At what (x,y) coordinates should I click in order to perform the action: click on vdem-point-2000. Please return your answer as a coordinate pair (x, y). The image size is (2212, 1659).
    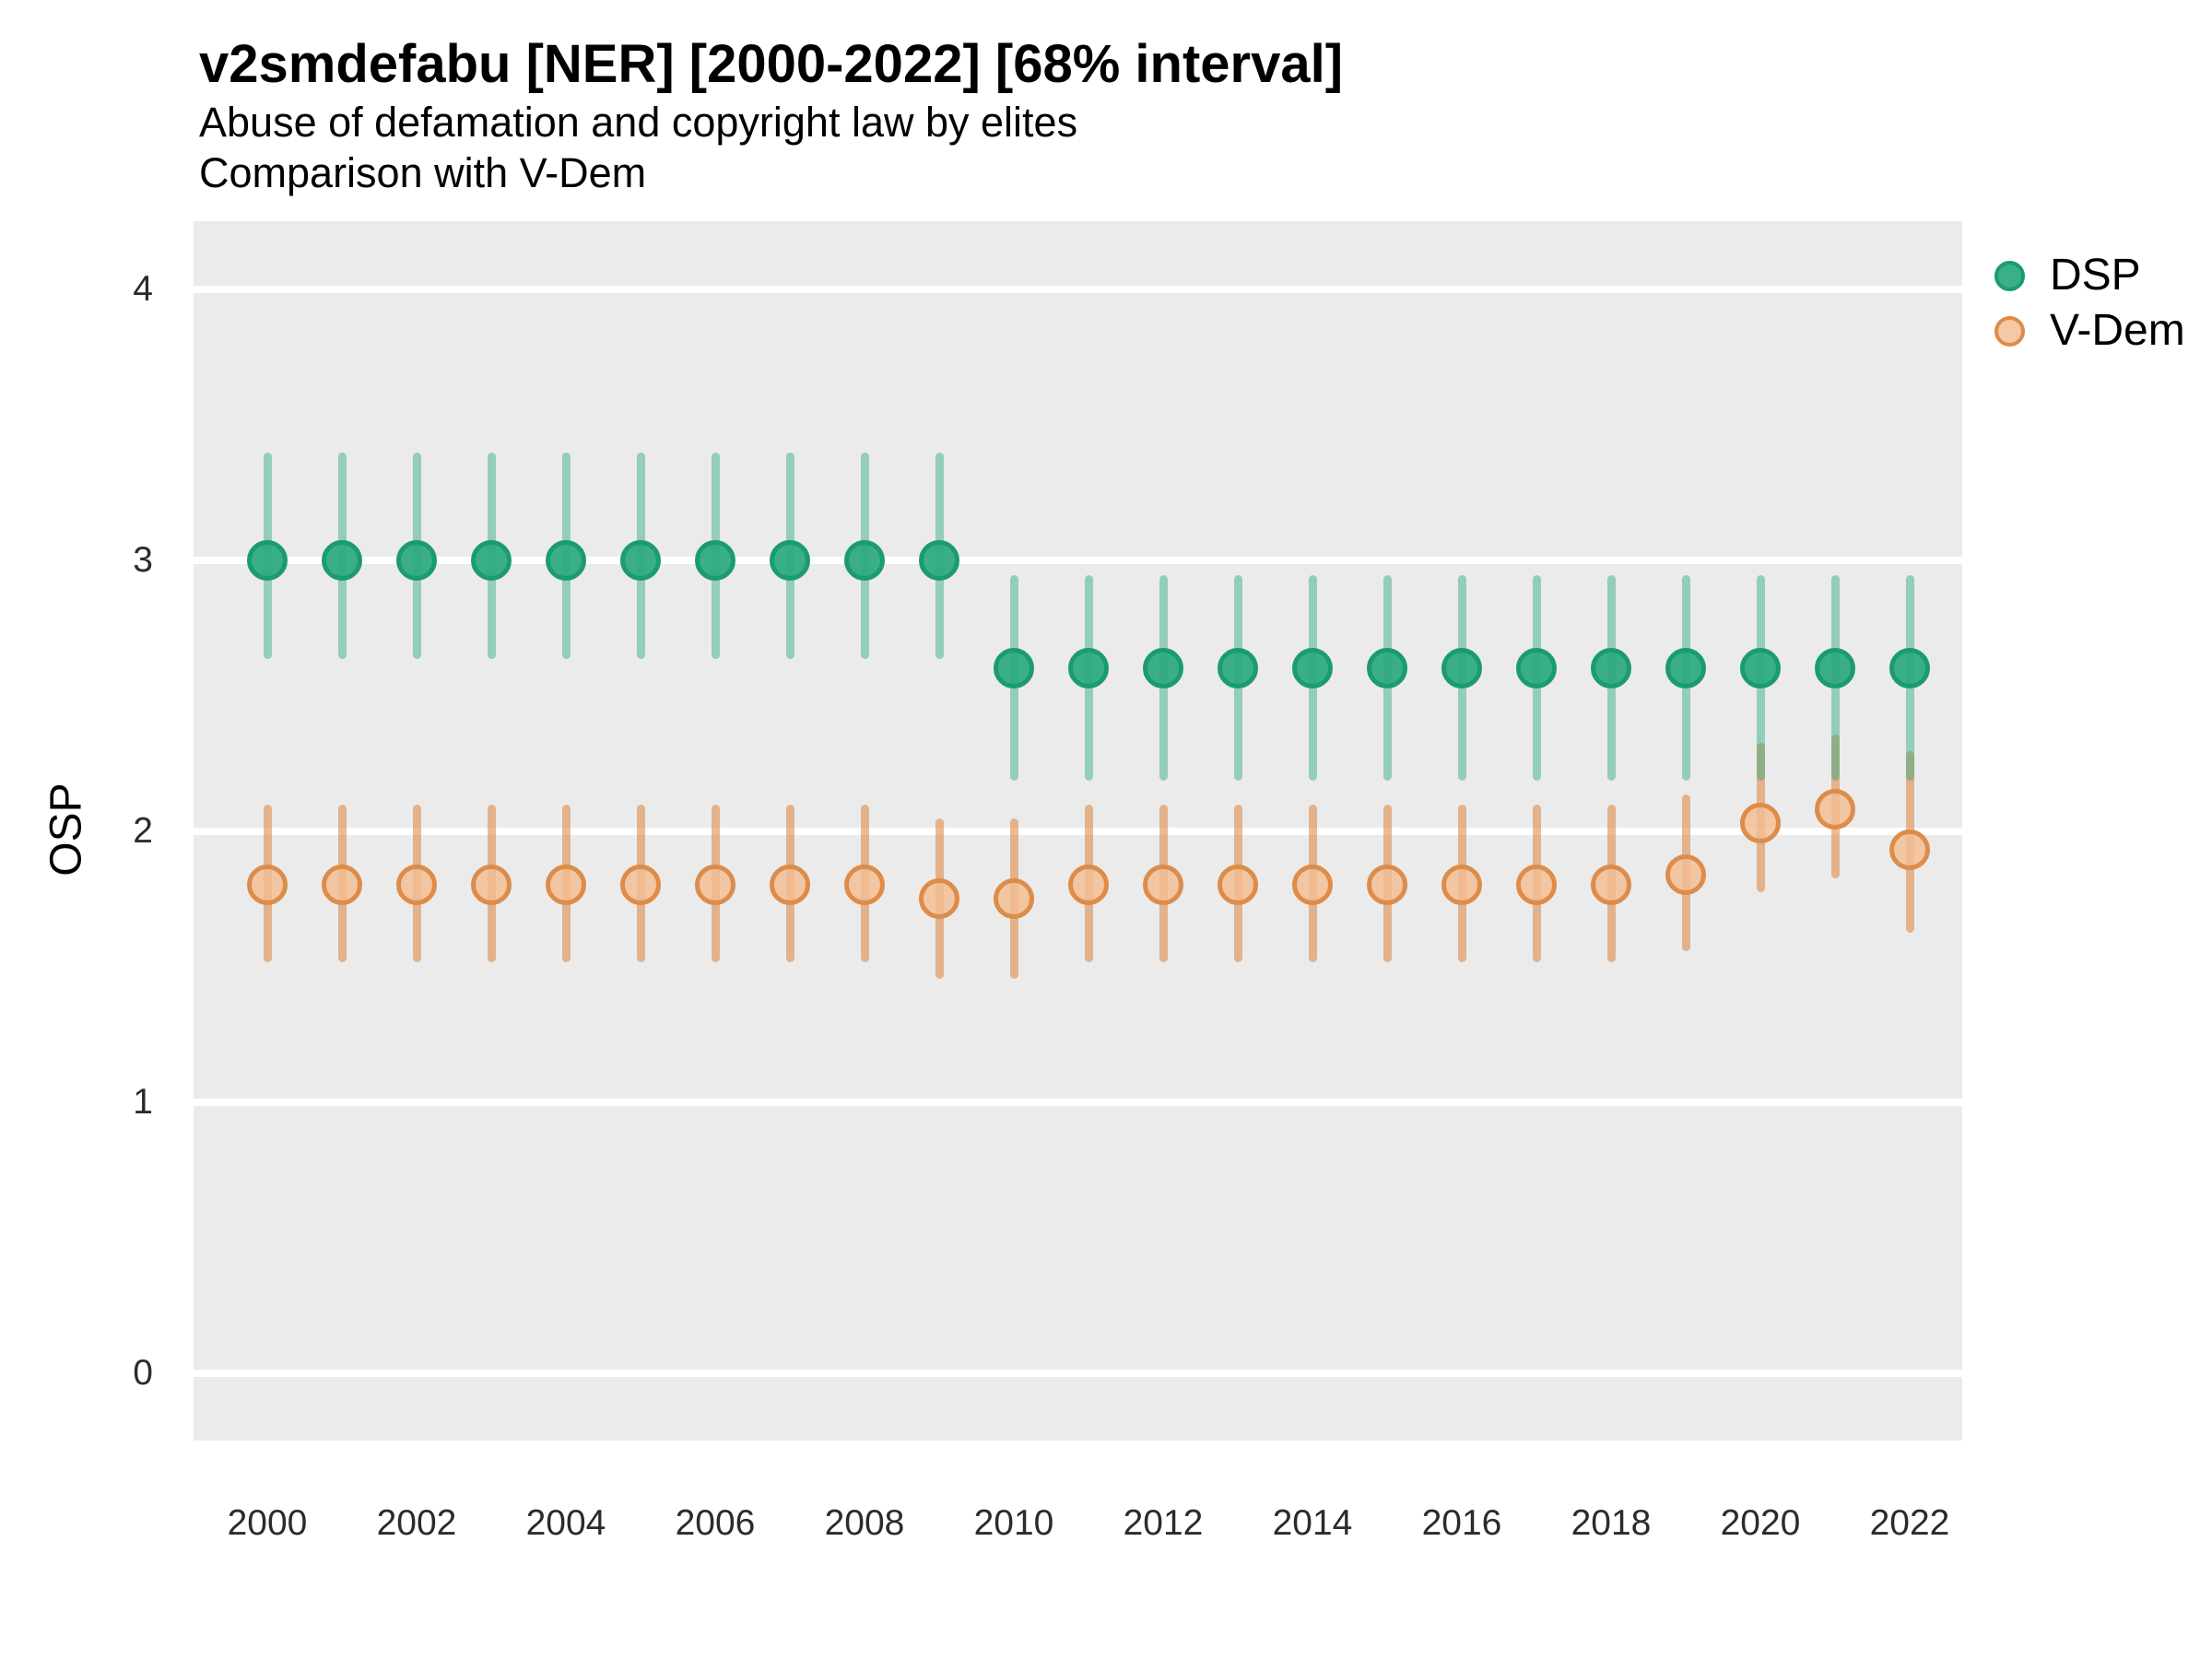
    Looking at the image, I should click on (267, 885).